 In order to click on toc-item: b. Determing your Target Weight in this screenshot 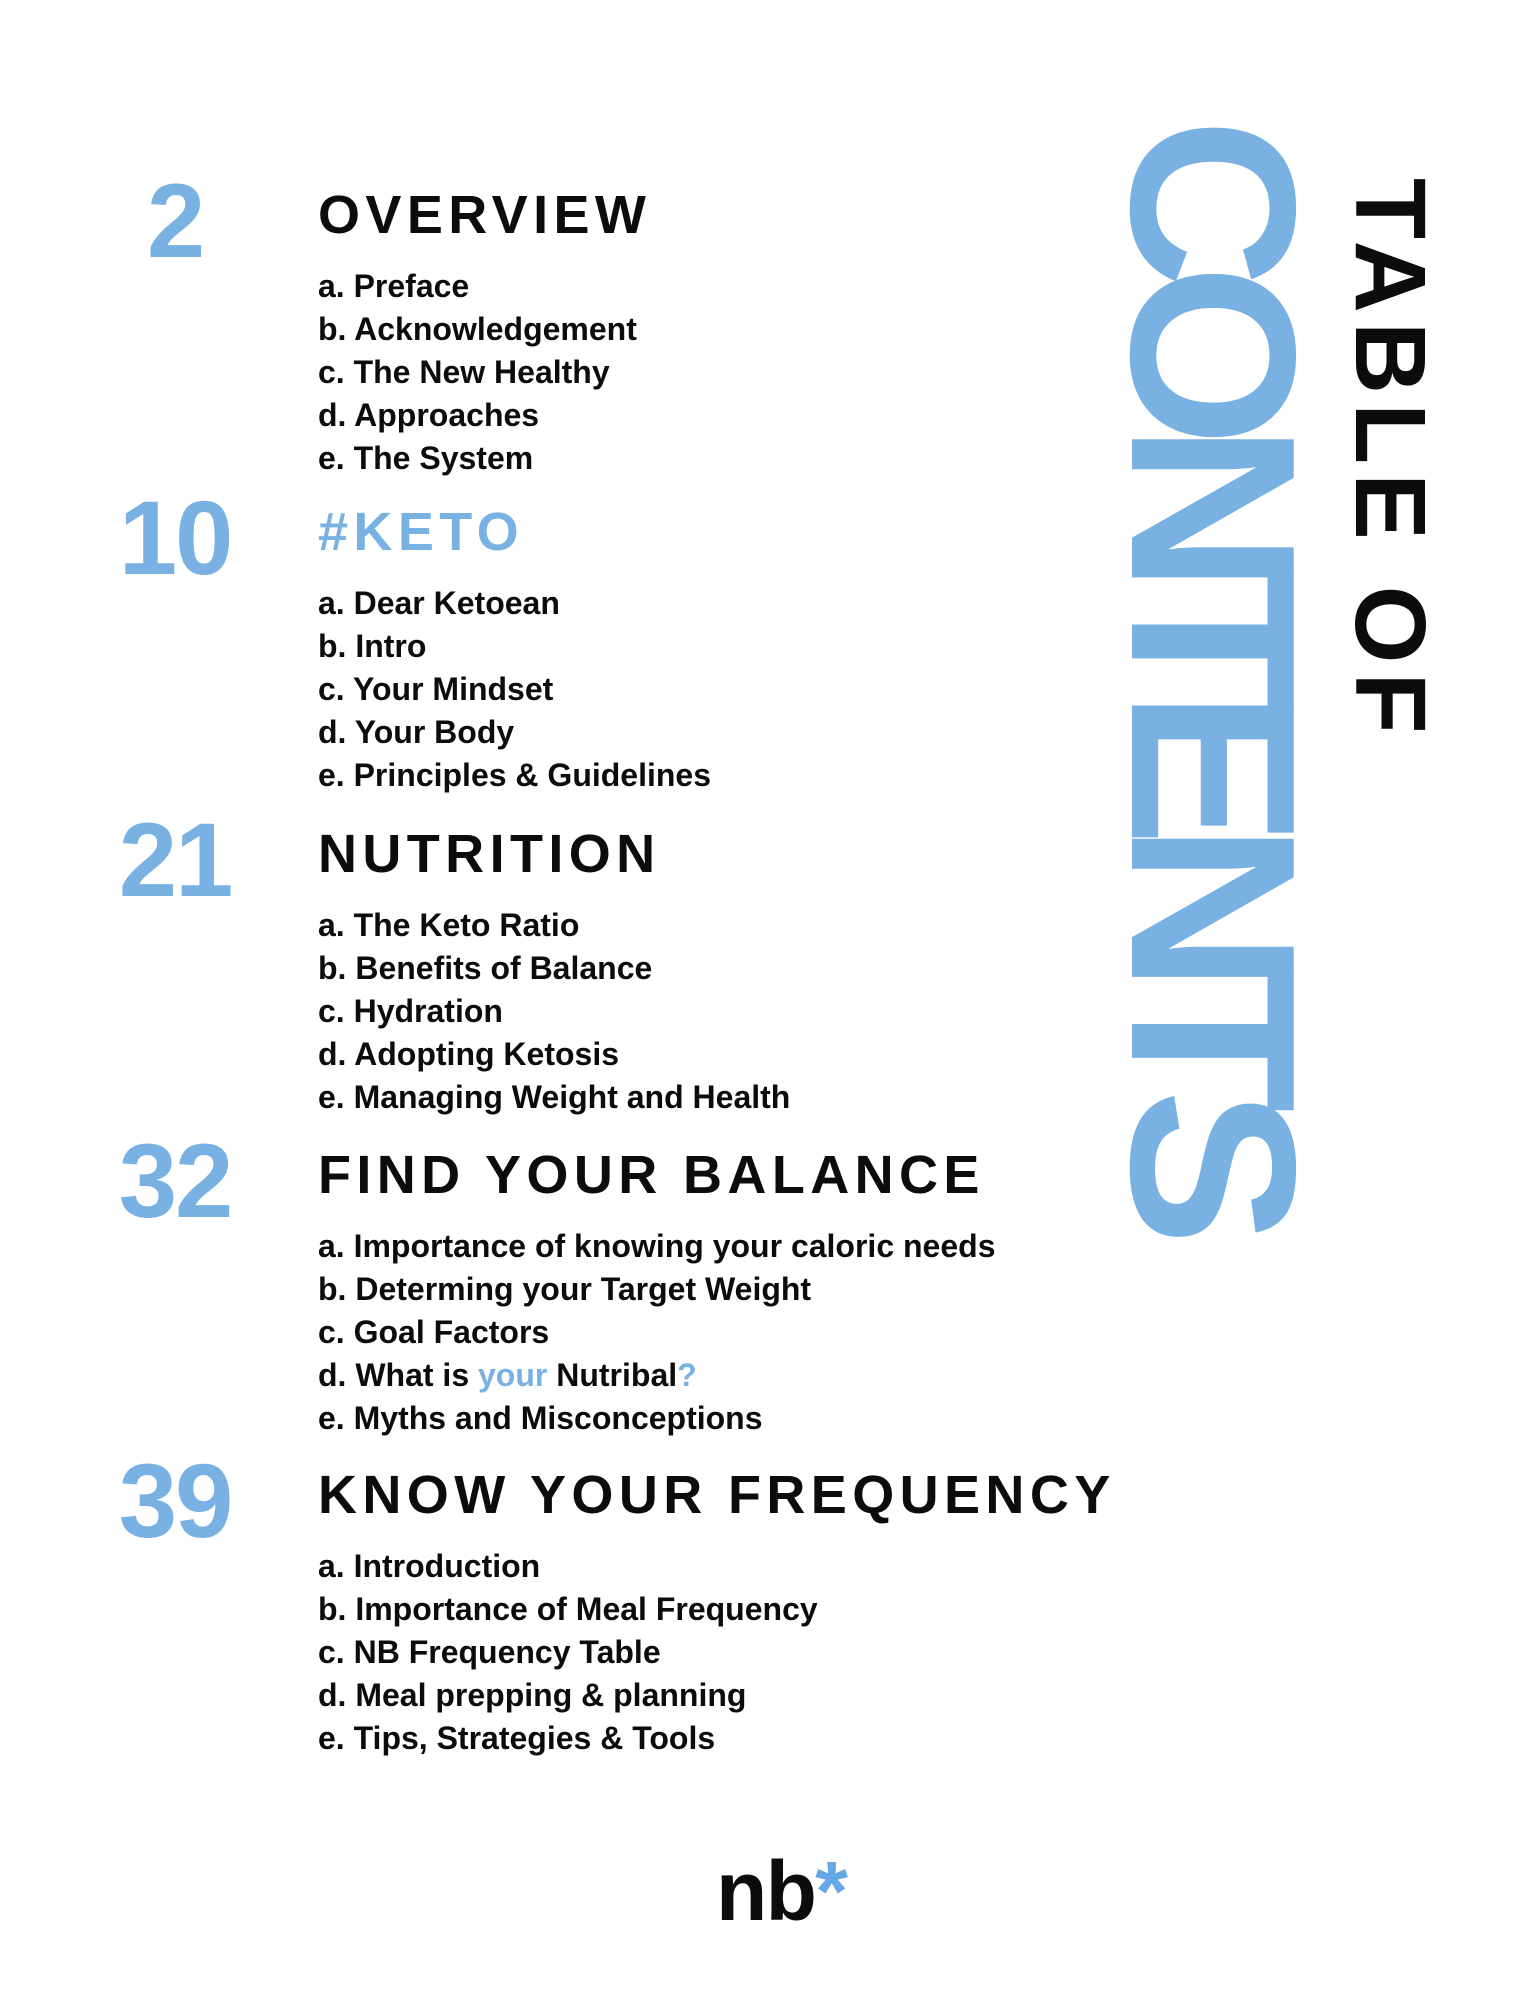, I will do `click(565, 1289)`.